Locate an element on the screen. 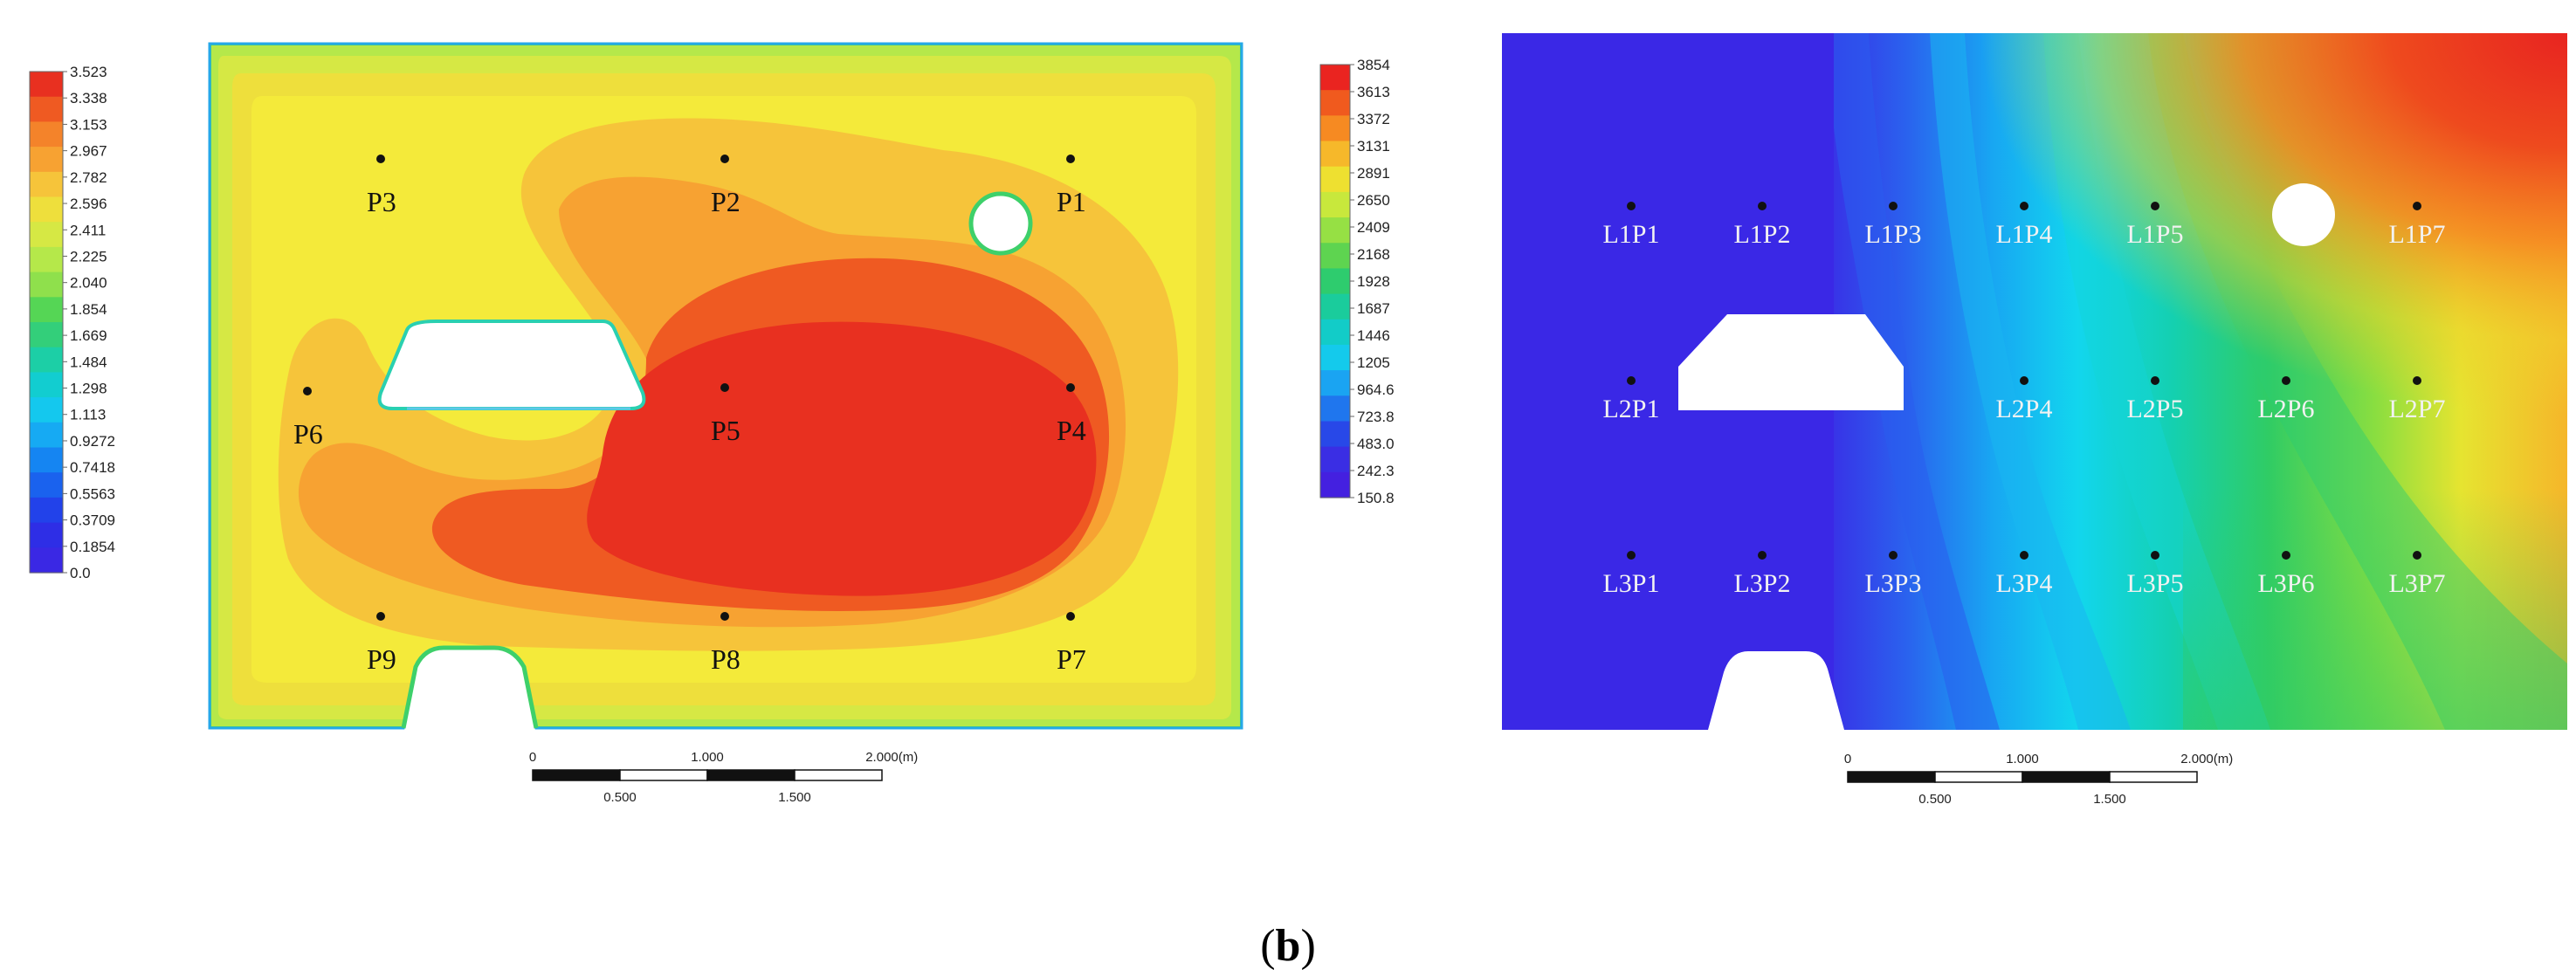 The image size is (2576, 976). pillar-circle is located at coordinates (2303, 214).